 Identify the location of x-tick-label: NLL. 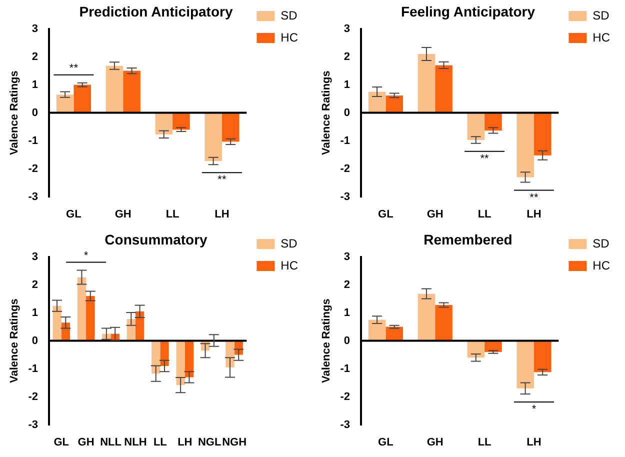
(111, 442).